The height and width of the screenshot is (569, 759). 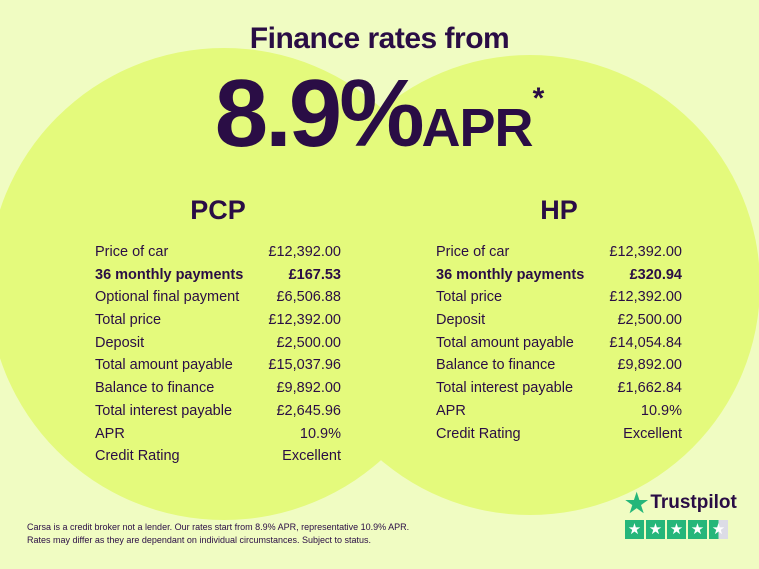 I want to click on trustpilot-rating: ★ ★ ★ ★ ★, so click(x=677, y=529).